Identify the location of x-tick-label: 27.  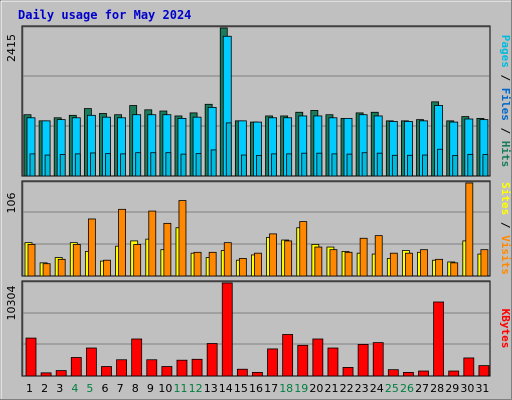
(422, 388).